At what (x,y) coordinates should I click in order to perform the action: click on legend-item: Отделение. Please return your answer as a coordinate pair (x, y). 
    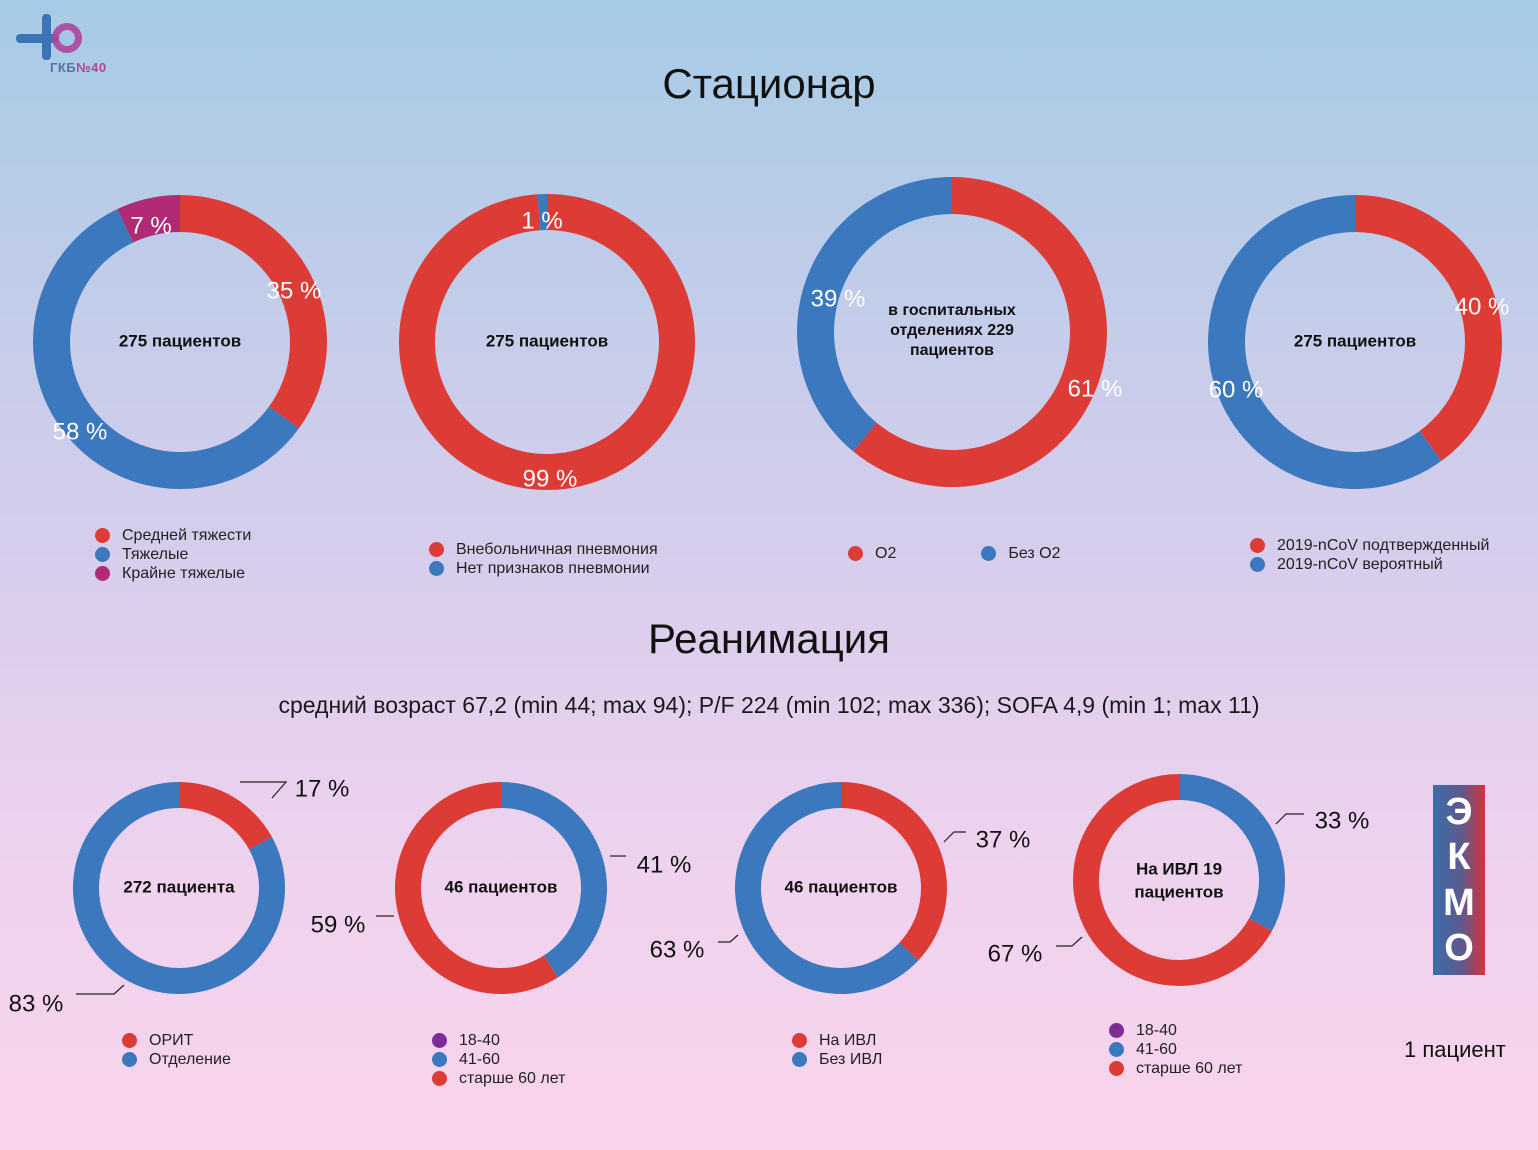
    Looking at the image, I should click on (176, 1059).